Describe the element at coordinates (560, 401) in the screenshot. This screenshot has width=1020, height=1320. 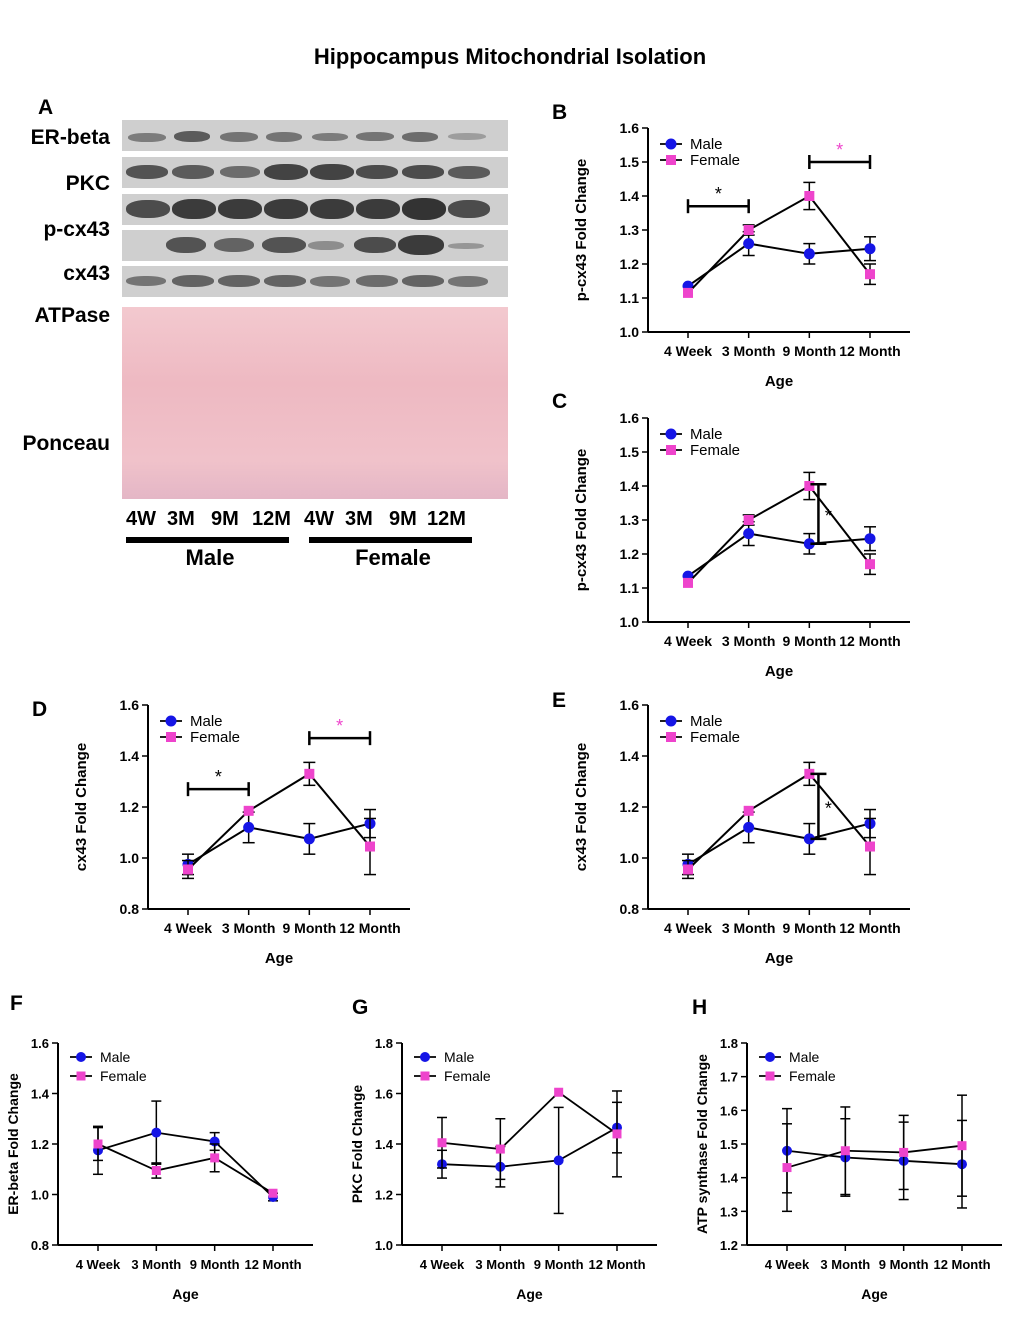
I see `panel-letter-c: C` at that location.